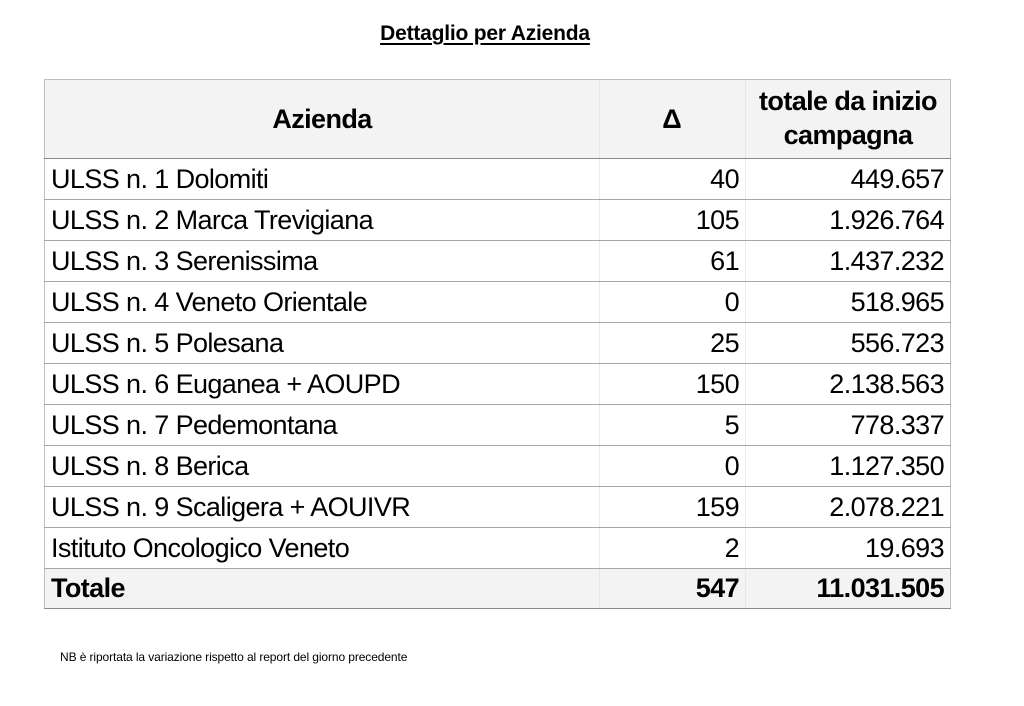 The image size is (1024, 706). What do you see at coordinates (848, 425) in the screenshot?
I see `cell-totale: 778.337` at bounding box center [848, 425].